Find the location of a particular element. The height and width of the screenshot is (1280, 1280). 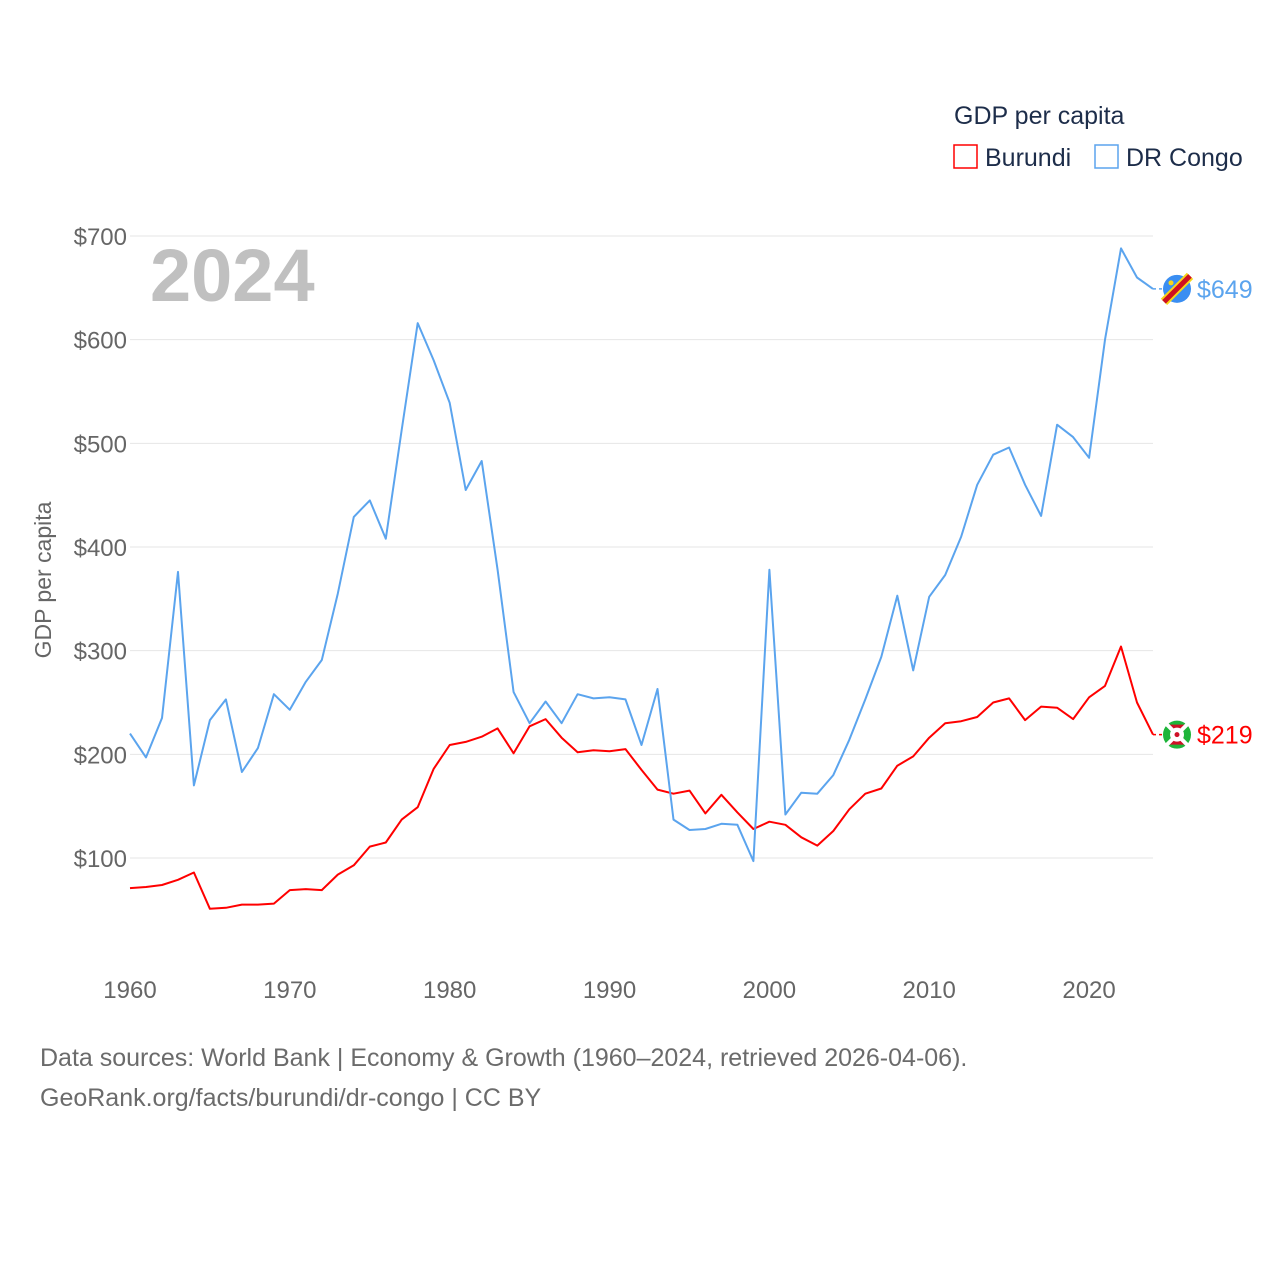

y-tick-label: $200 is located at coordinates (100, 755).